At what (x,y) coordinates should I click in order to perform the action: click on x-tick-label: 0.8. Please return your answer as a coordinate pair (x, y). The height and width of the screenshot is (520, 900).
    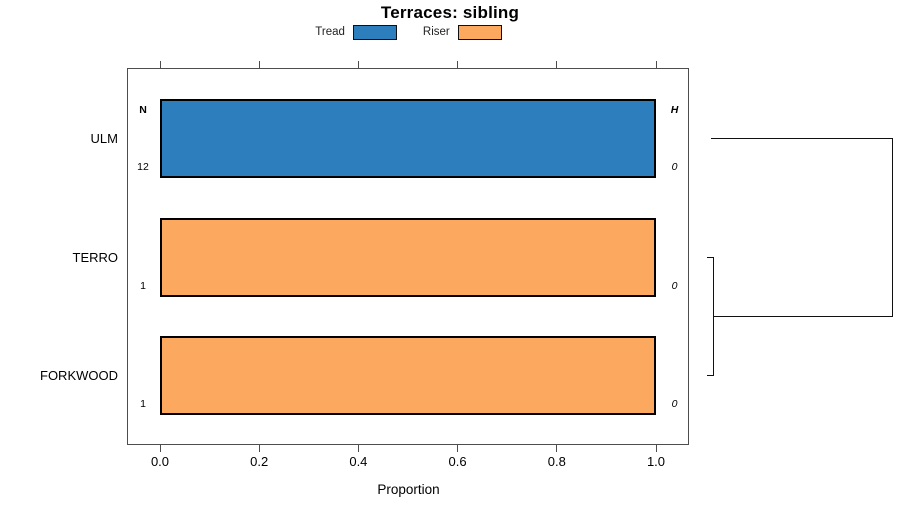
    Looking at the image, I should click on (556, 461).